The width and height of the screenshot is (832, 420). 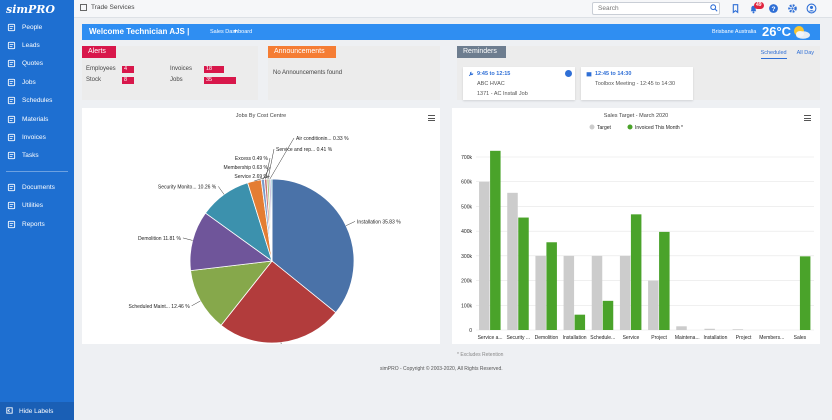 I want to click on sidebar-item-schedules: Schedules, so click(x=37, y=101).